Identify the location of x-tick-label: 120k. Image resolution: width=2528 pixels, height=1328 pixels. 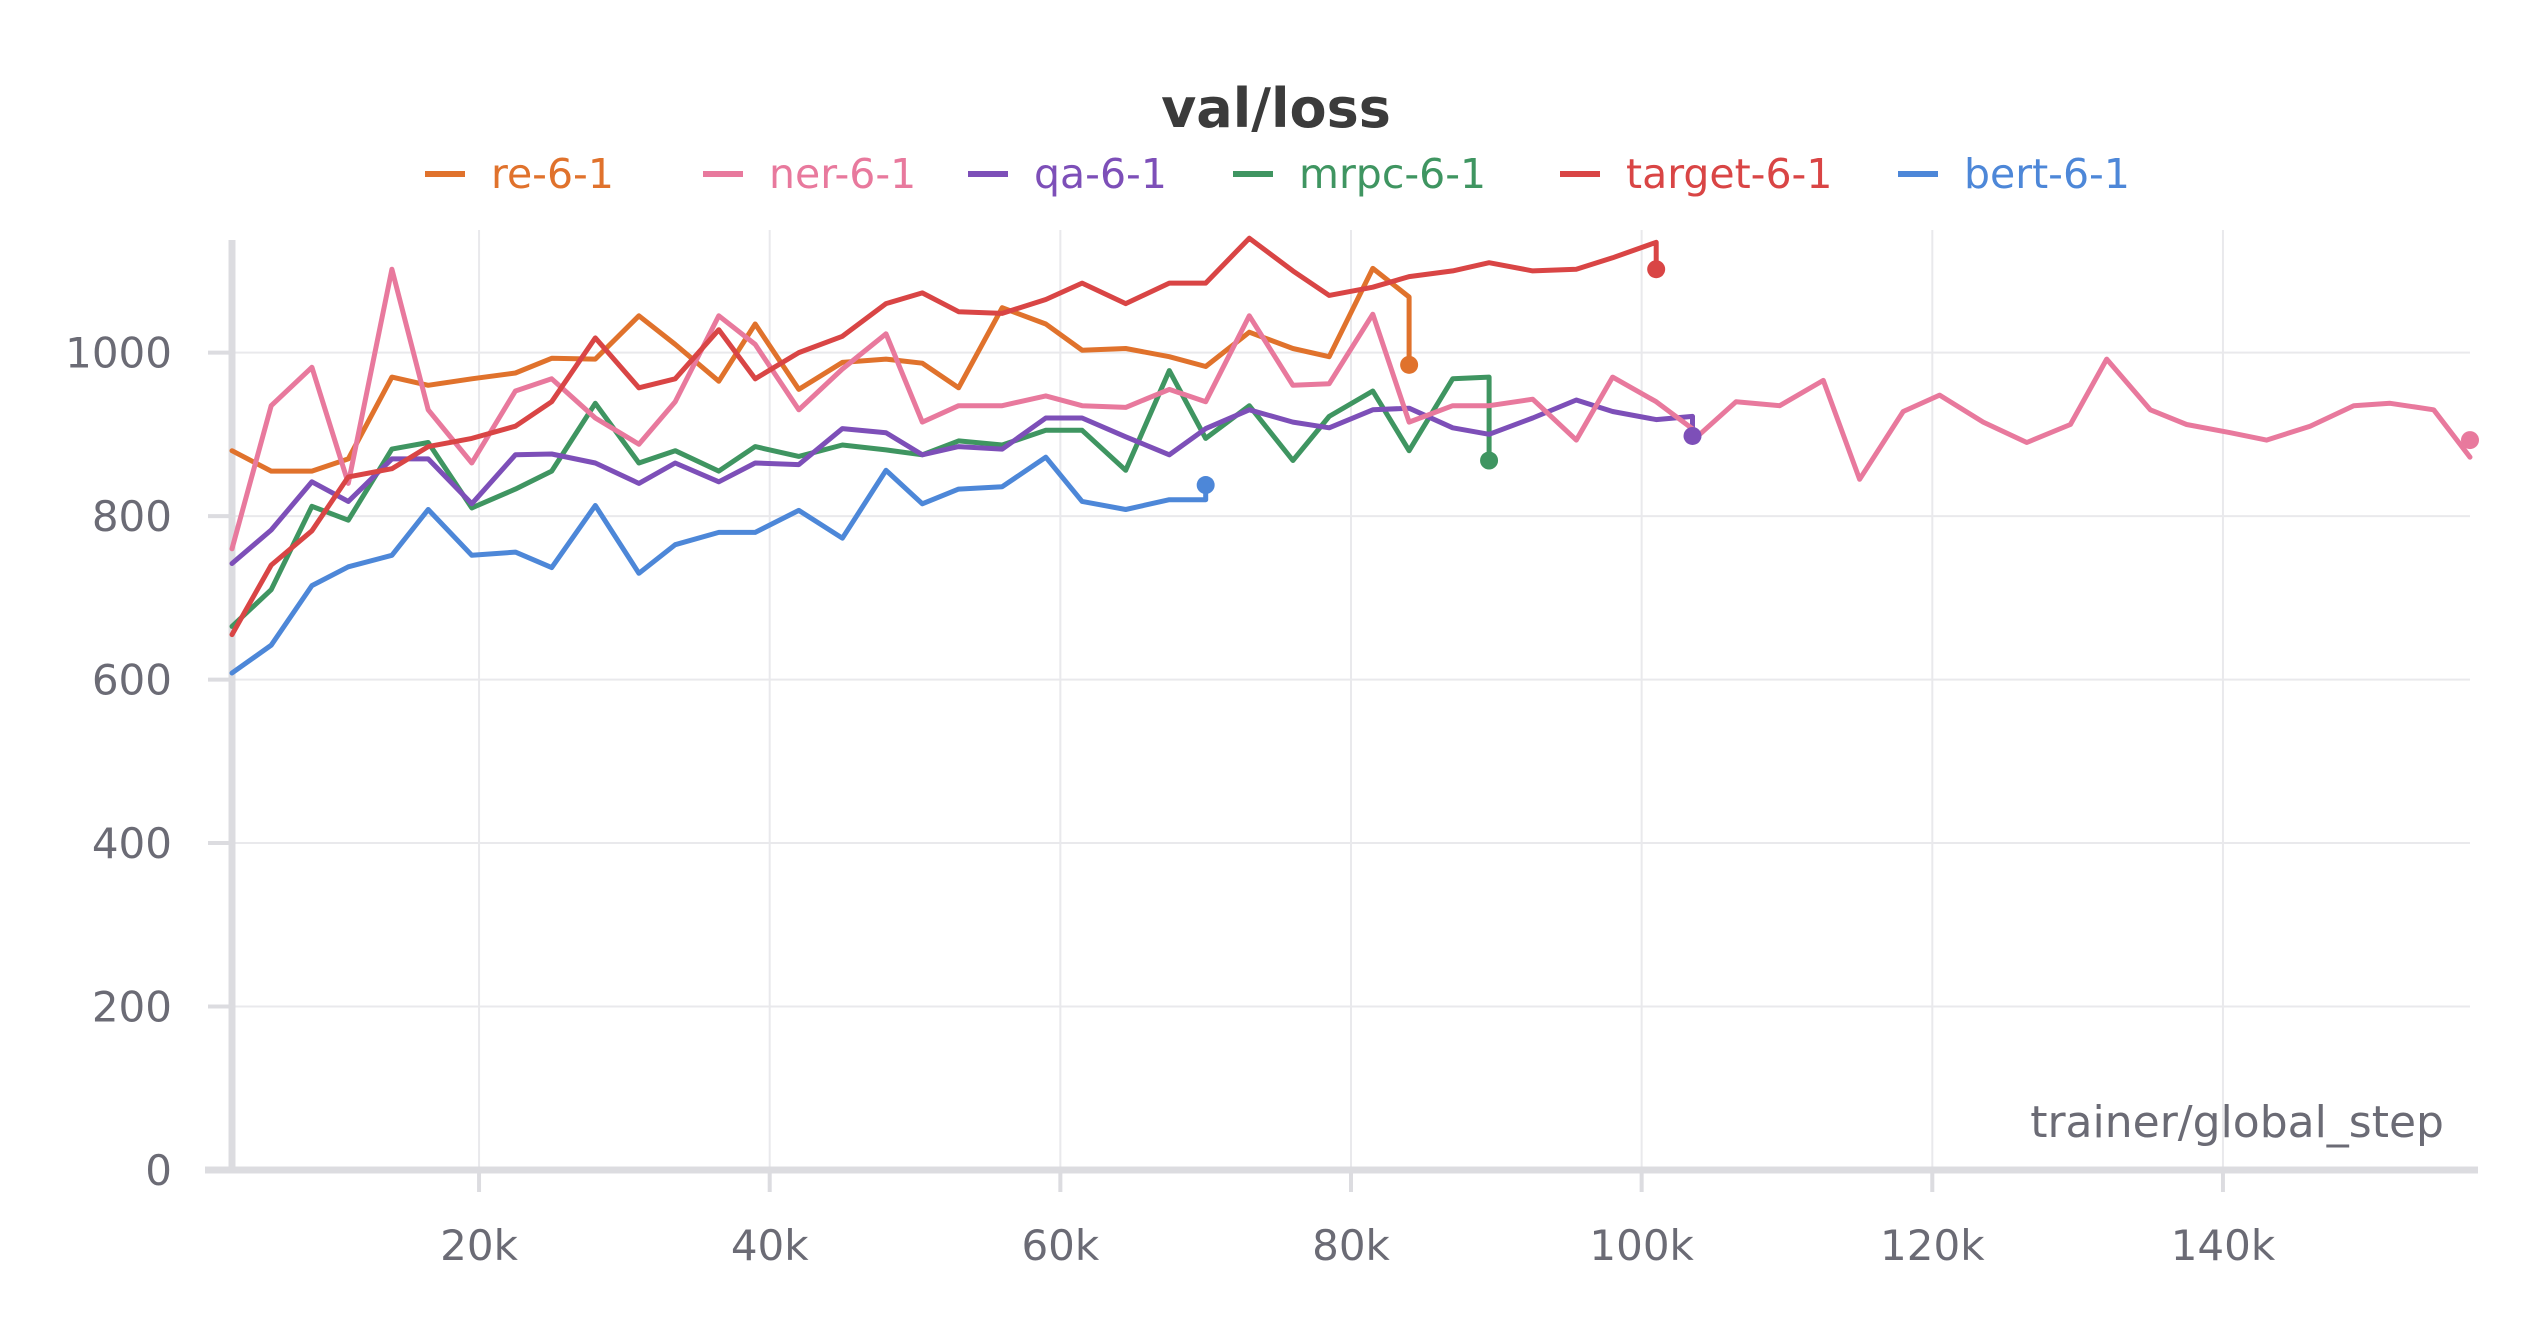
(1932, 1245).